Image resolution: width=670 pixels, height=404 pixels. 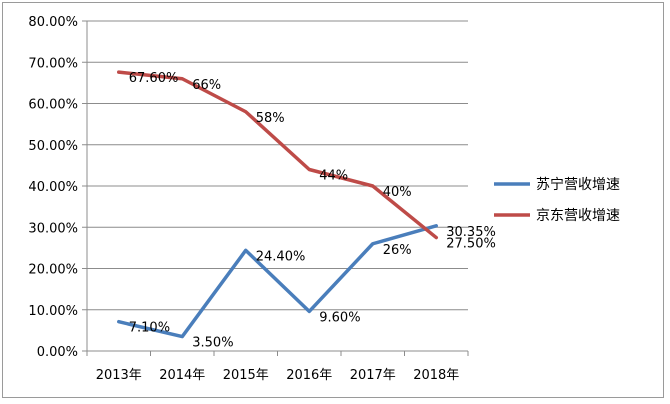 What do you see at coordinates (471, 232) in the screenshot?
I see `data-label: 30.35%` at bounding box center [471, 232].